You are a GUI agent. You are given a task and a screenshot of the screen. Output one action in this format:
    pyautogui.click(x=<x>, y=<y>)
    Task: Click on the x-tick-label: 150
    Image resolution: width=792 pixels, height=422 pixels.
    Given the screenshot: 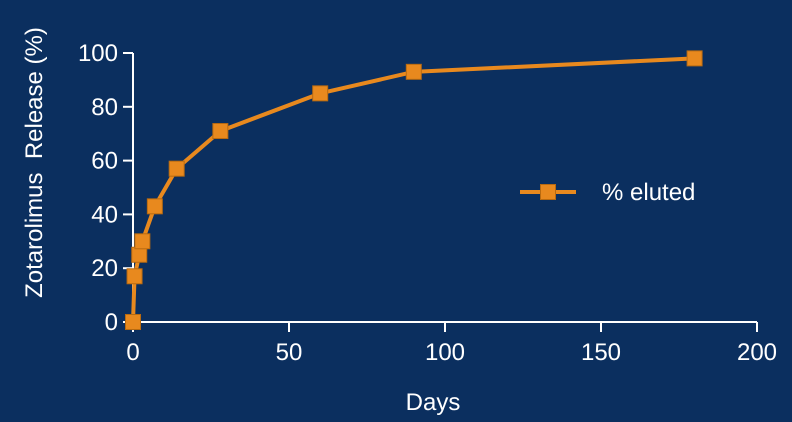 What is the action you would take?
    pyautogui.click(x=601, y=352)
    